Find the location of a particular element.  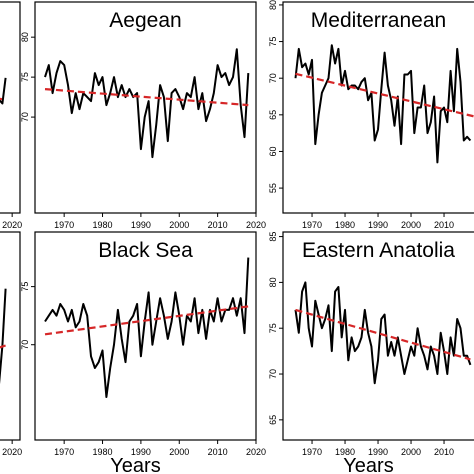

panel-title: Mediterranean is located at coordinates (378, 20).